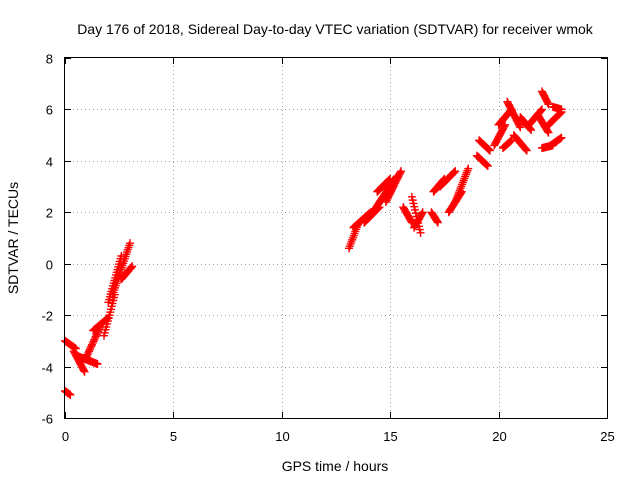 The image size is (640, 480). What do you see at coordinates (49, 162) in the screenshot?
I see `y-tick-label: 4` at bounding box center [49, 162].